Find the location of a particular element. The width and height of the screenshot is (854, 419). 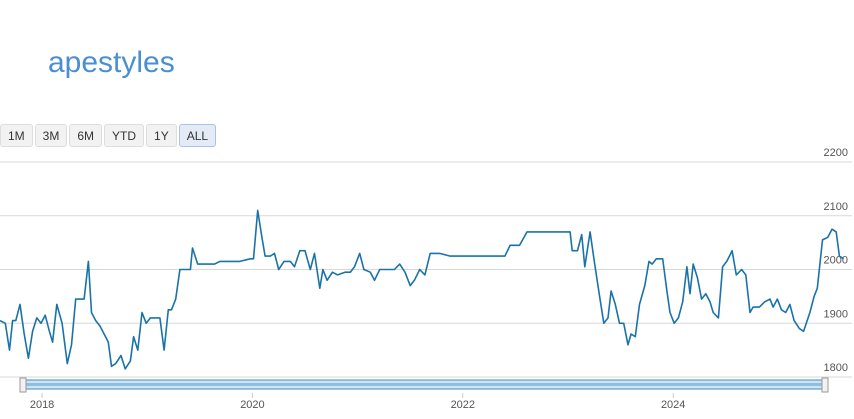

chart-title: apestyles is located at coordinates (111, 62).